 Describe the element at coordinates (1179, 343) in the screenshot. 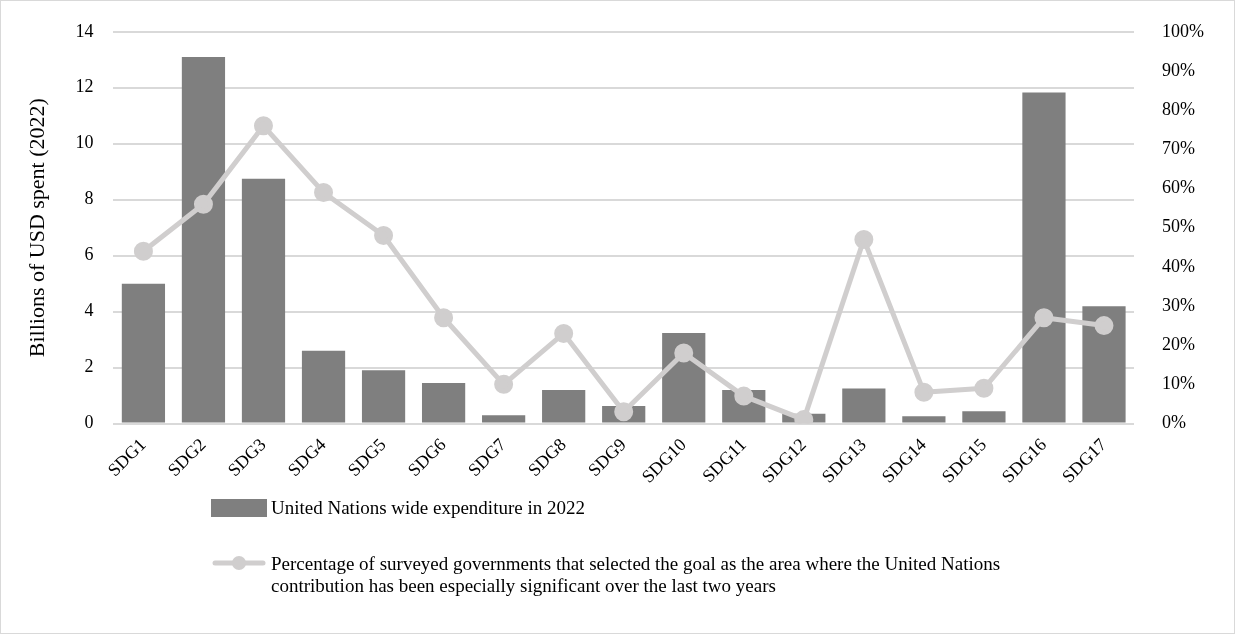

I see `y2-tick-label: 20%` at that location.